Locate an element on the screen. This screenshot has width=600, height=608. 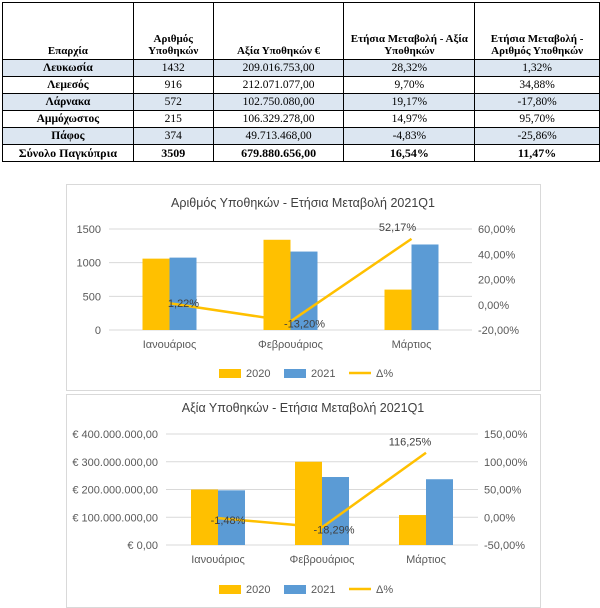
delta-data-label: -18,29% is located at coordinates (334, 530).